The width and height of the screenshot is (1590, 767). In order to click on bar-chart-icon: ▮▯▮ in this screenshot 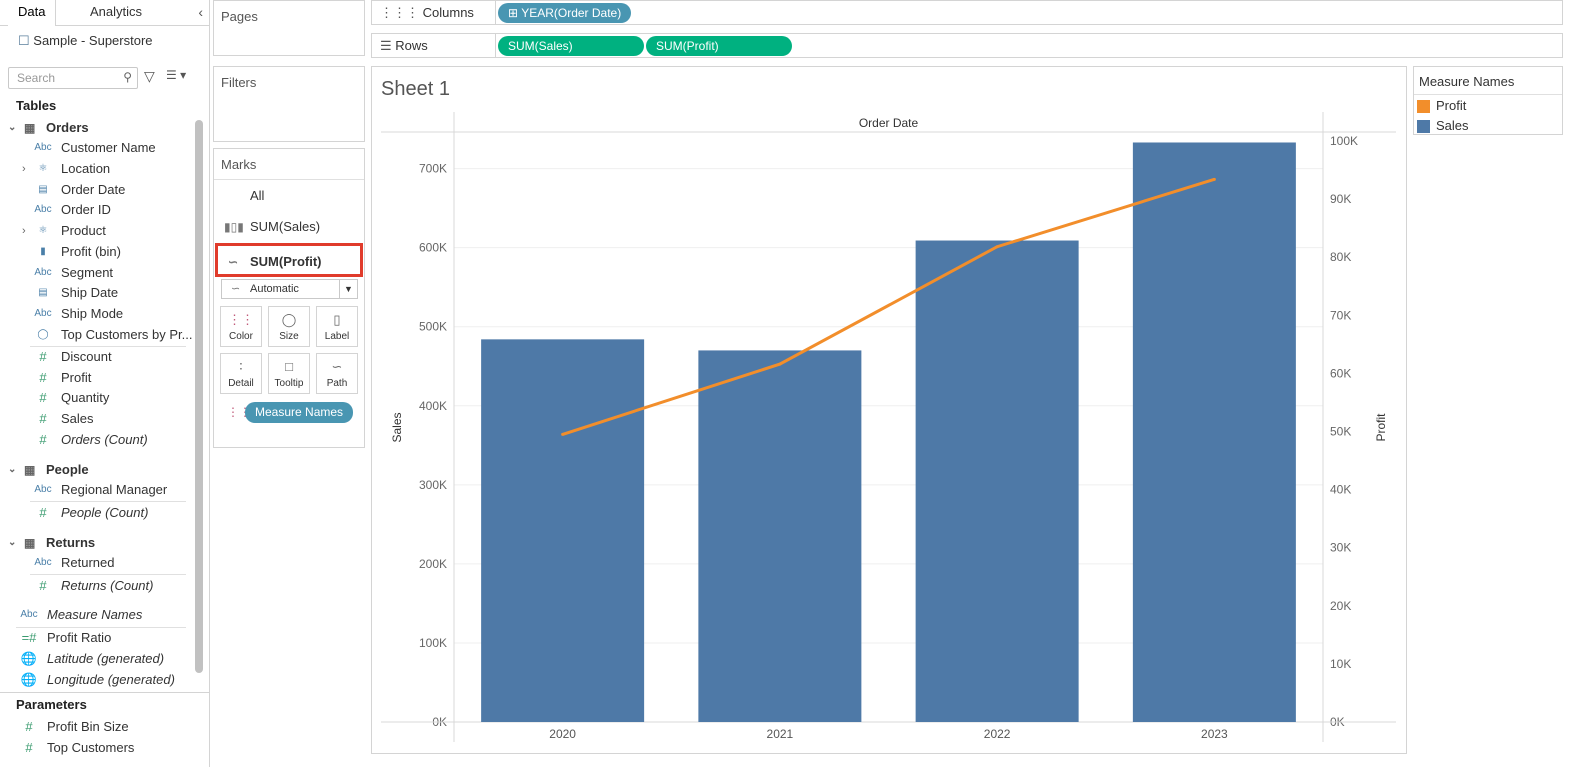, I will do `click(234, 227)`.